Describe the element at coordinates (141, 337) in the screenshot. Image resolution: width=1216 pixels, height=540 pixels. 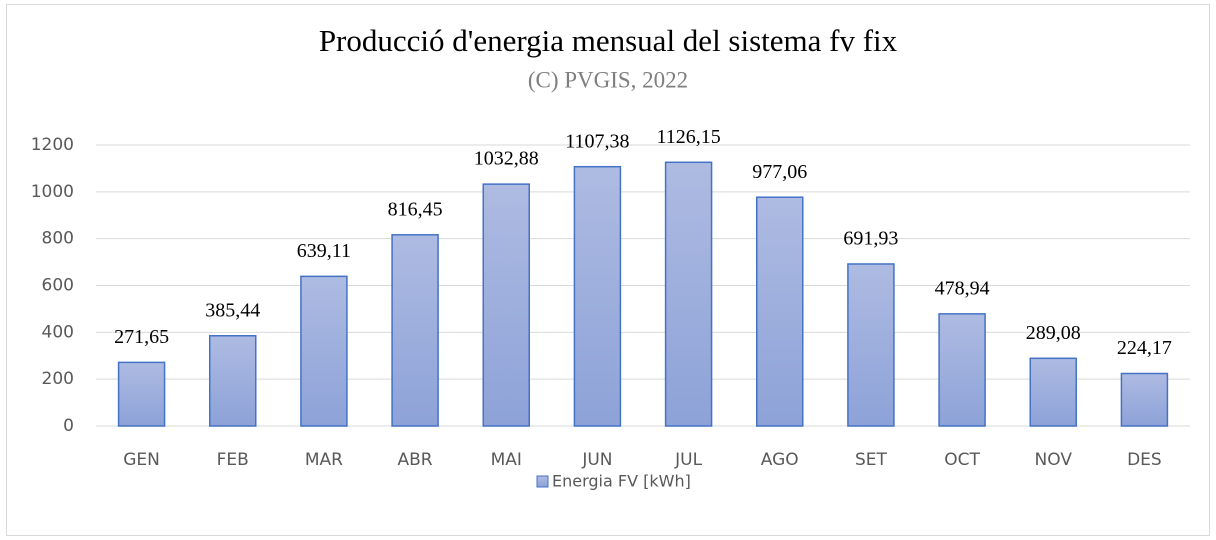
I see `data-label: 271,65` at that location.